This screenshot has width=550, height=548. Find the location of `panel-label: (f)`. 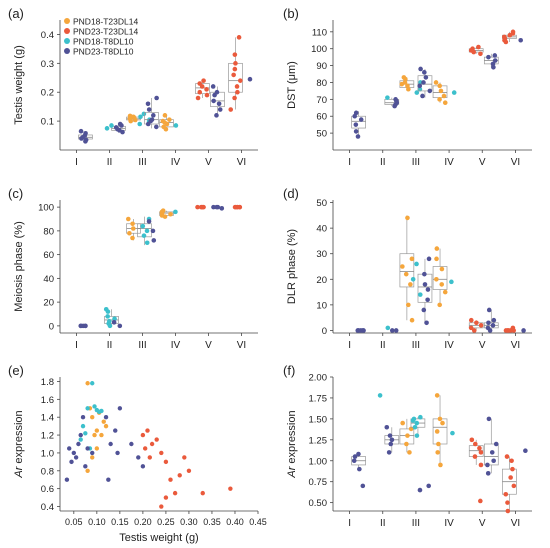

panel-label: (f) is located at coordinates (289, 370).